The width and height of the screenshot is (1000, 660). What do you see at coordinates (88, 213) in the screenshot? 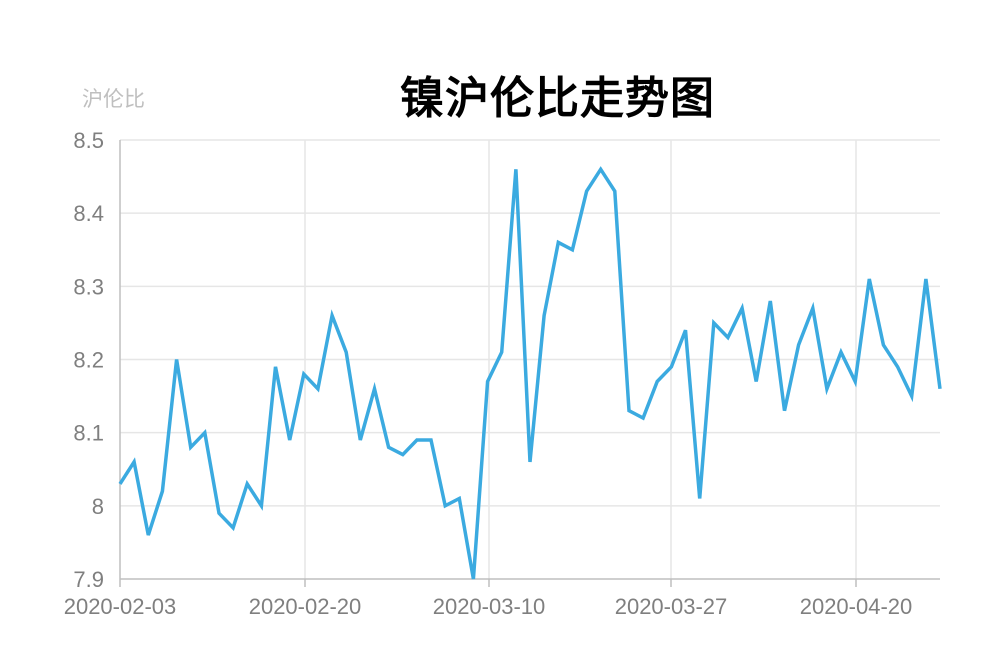
I see `y-tick-label: 8.4` at bounding box center [88, 213].